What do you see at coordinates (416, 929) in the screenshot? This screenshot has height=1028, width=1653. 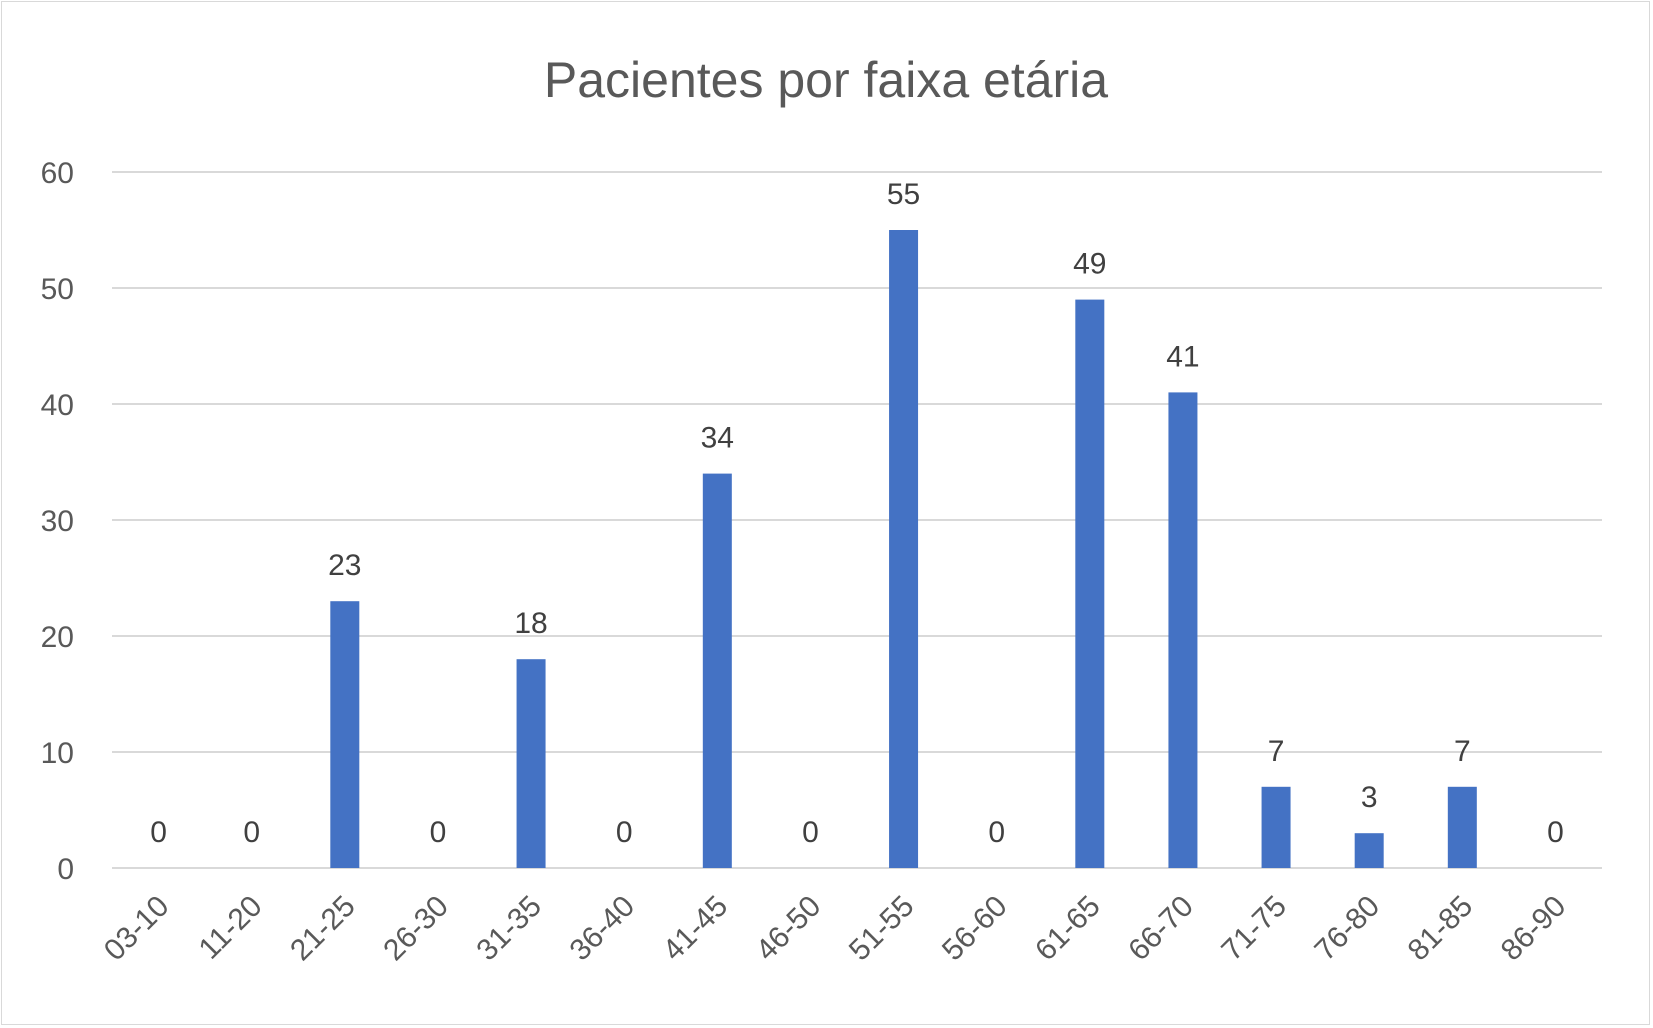 I see `x-tick-label: 26-30` at bounding box center [416, 929].